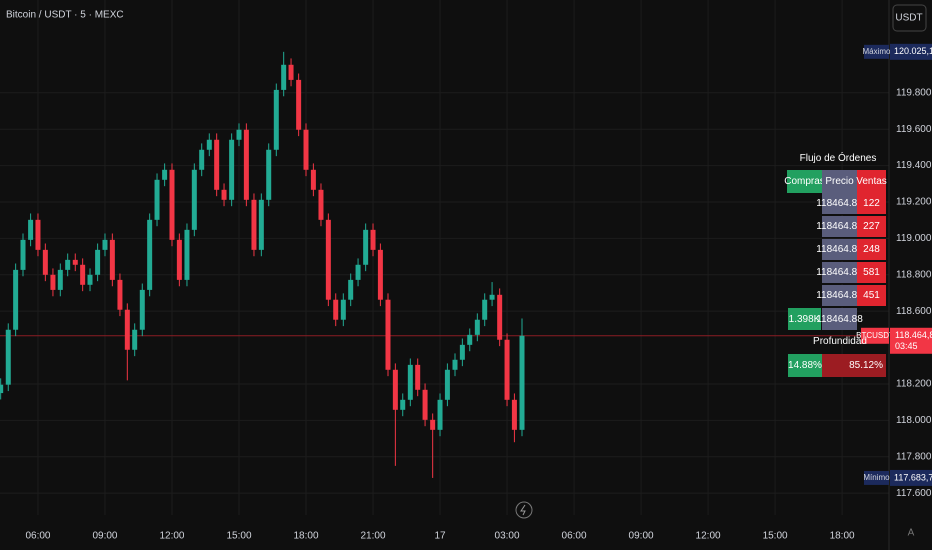 Image resolution: width=932 pixels, height=550 pixels. I want to click on marker-tag, so click(876, 477).